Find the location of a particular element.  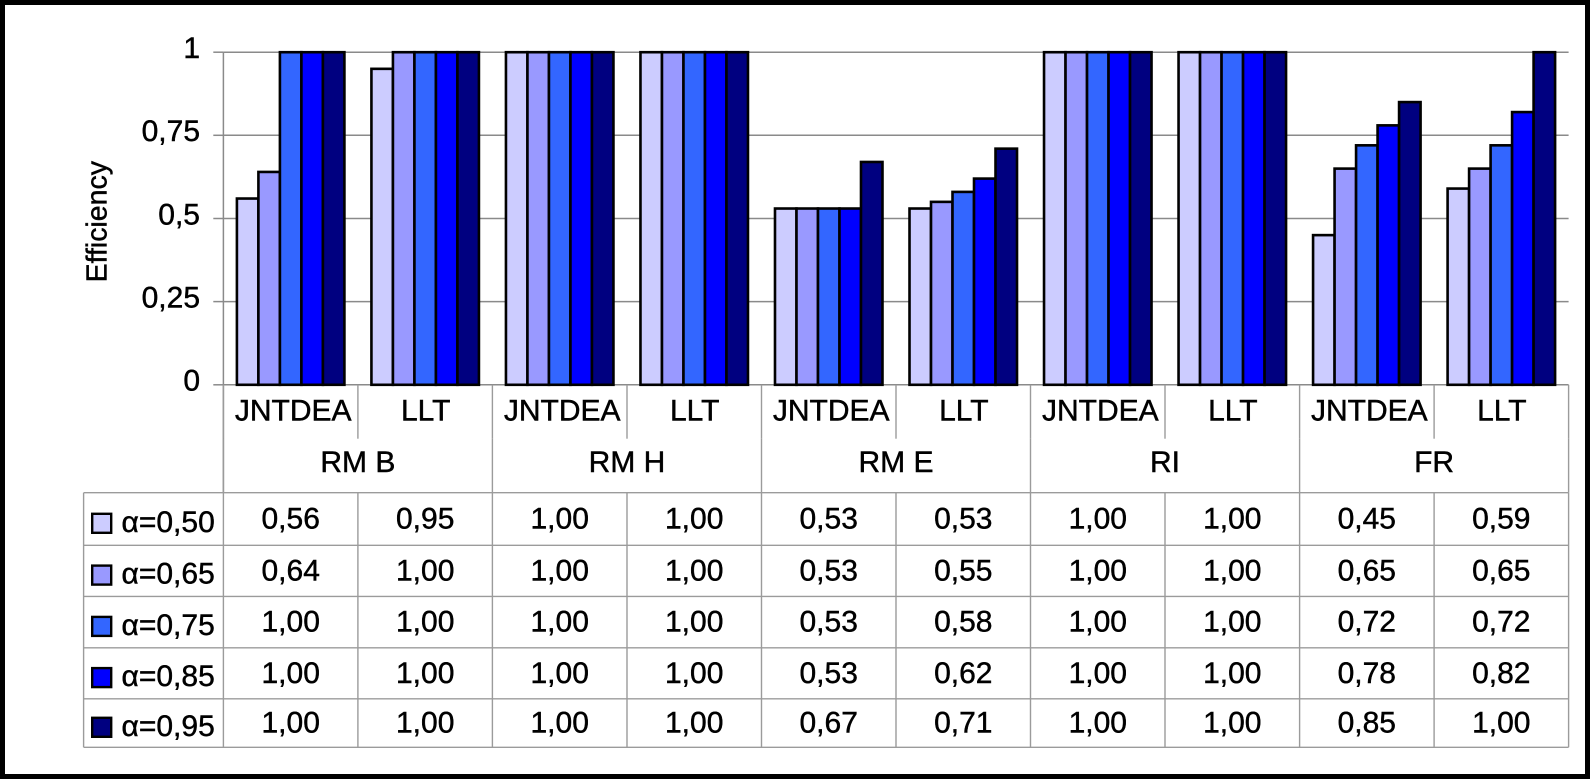

svg-text: RM E is located at coordinates (896, 462).